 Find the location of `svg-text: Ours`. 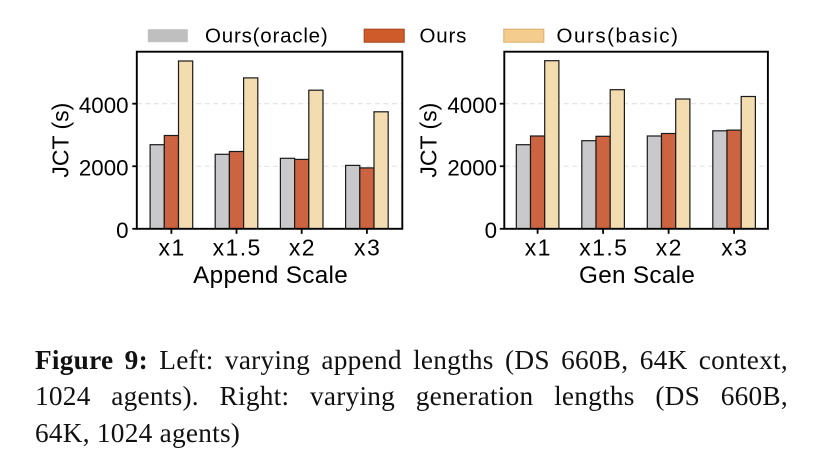

svg-text: Ours is located at coordinates (444, 35).